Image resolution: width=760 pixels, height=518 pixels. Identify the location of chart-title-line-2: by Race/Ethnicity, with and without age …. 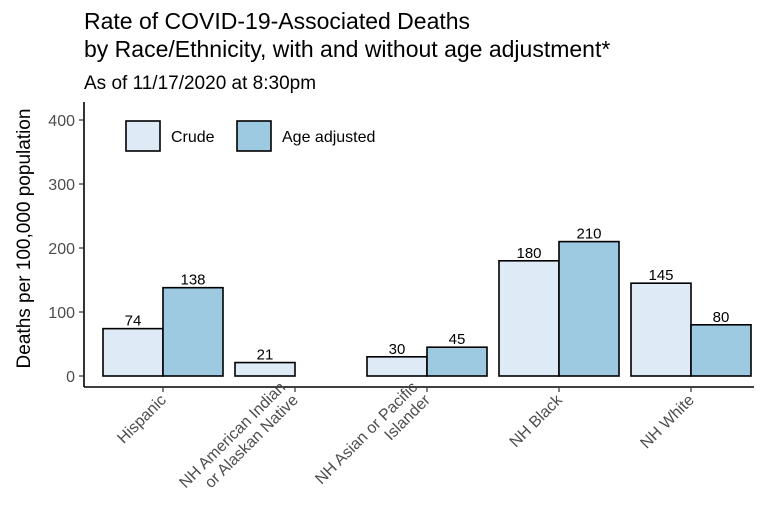
(347, 49).